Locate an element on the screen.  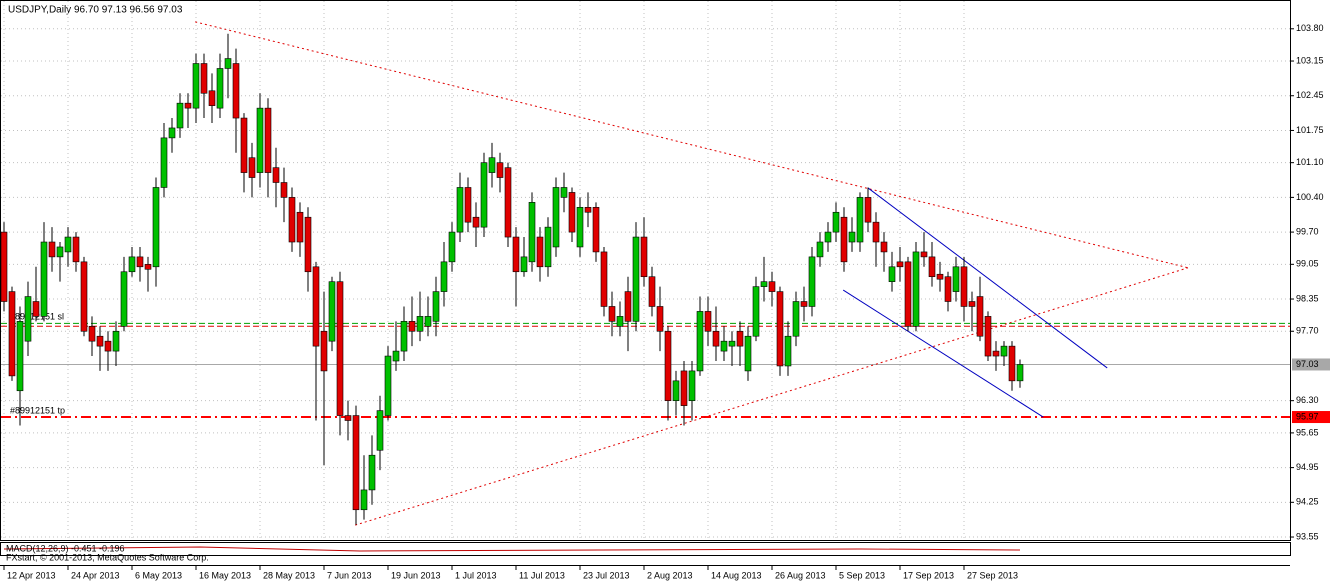
x-tick-label: 5 Sep 2013 is located at coordinates (862, 575).